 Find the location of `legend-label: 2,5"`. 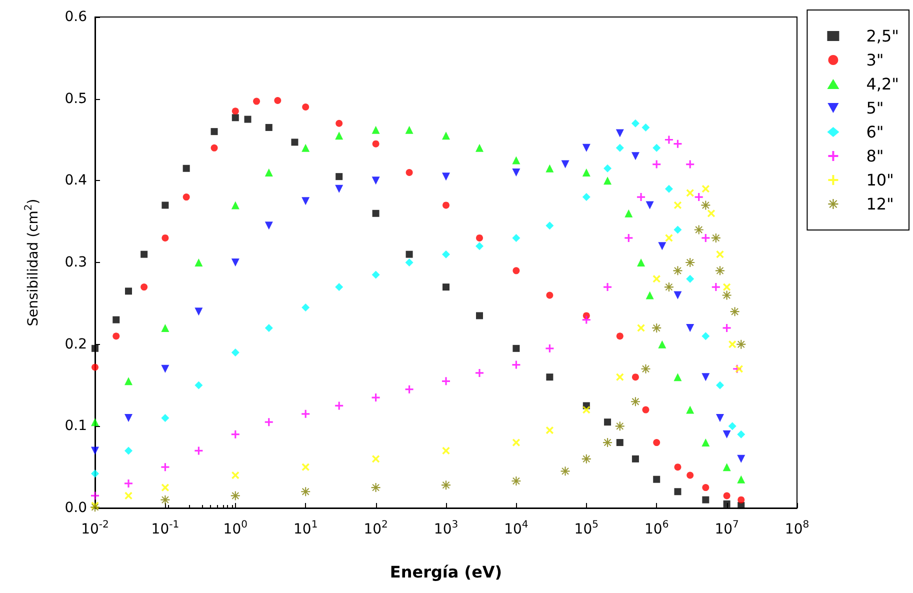

legend-label: 2,5" is located at coordinates (883, 36).